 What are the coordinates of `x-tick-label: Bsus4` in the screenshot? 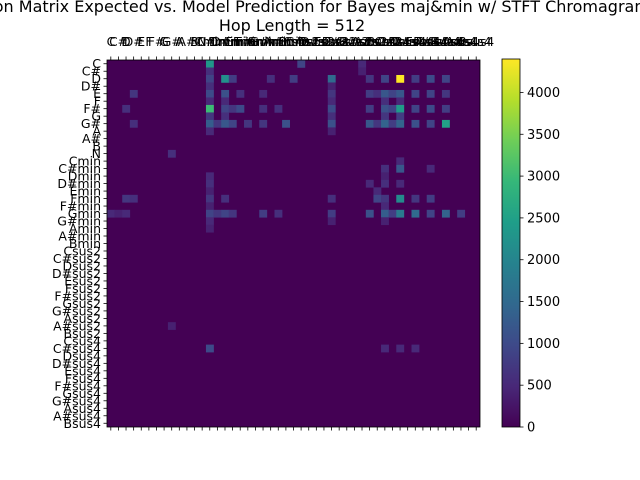 It's located at (476, 42).